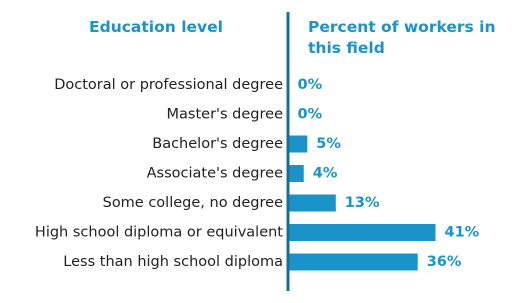 This screenshot has width=525, height=303. What do you see at coordinates (462, 233) in the screenshot?
I see `value-label: 41%` at bounding box center [462, 233].